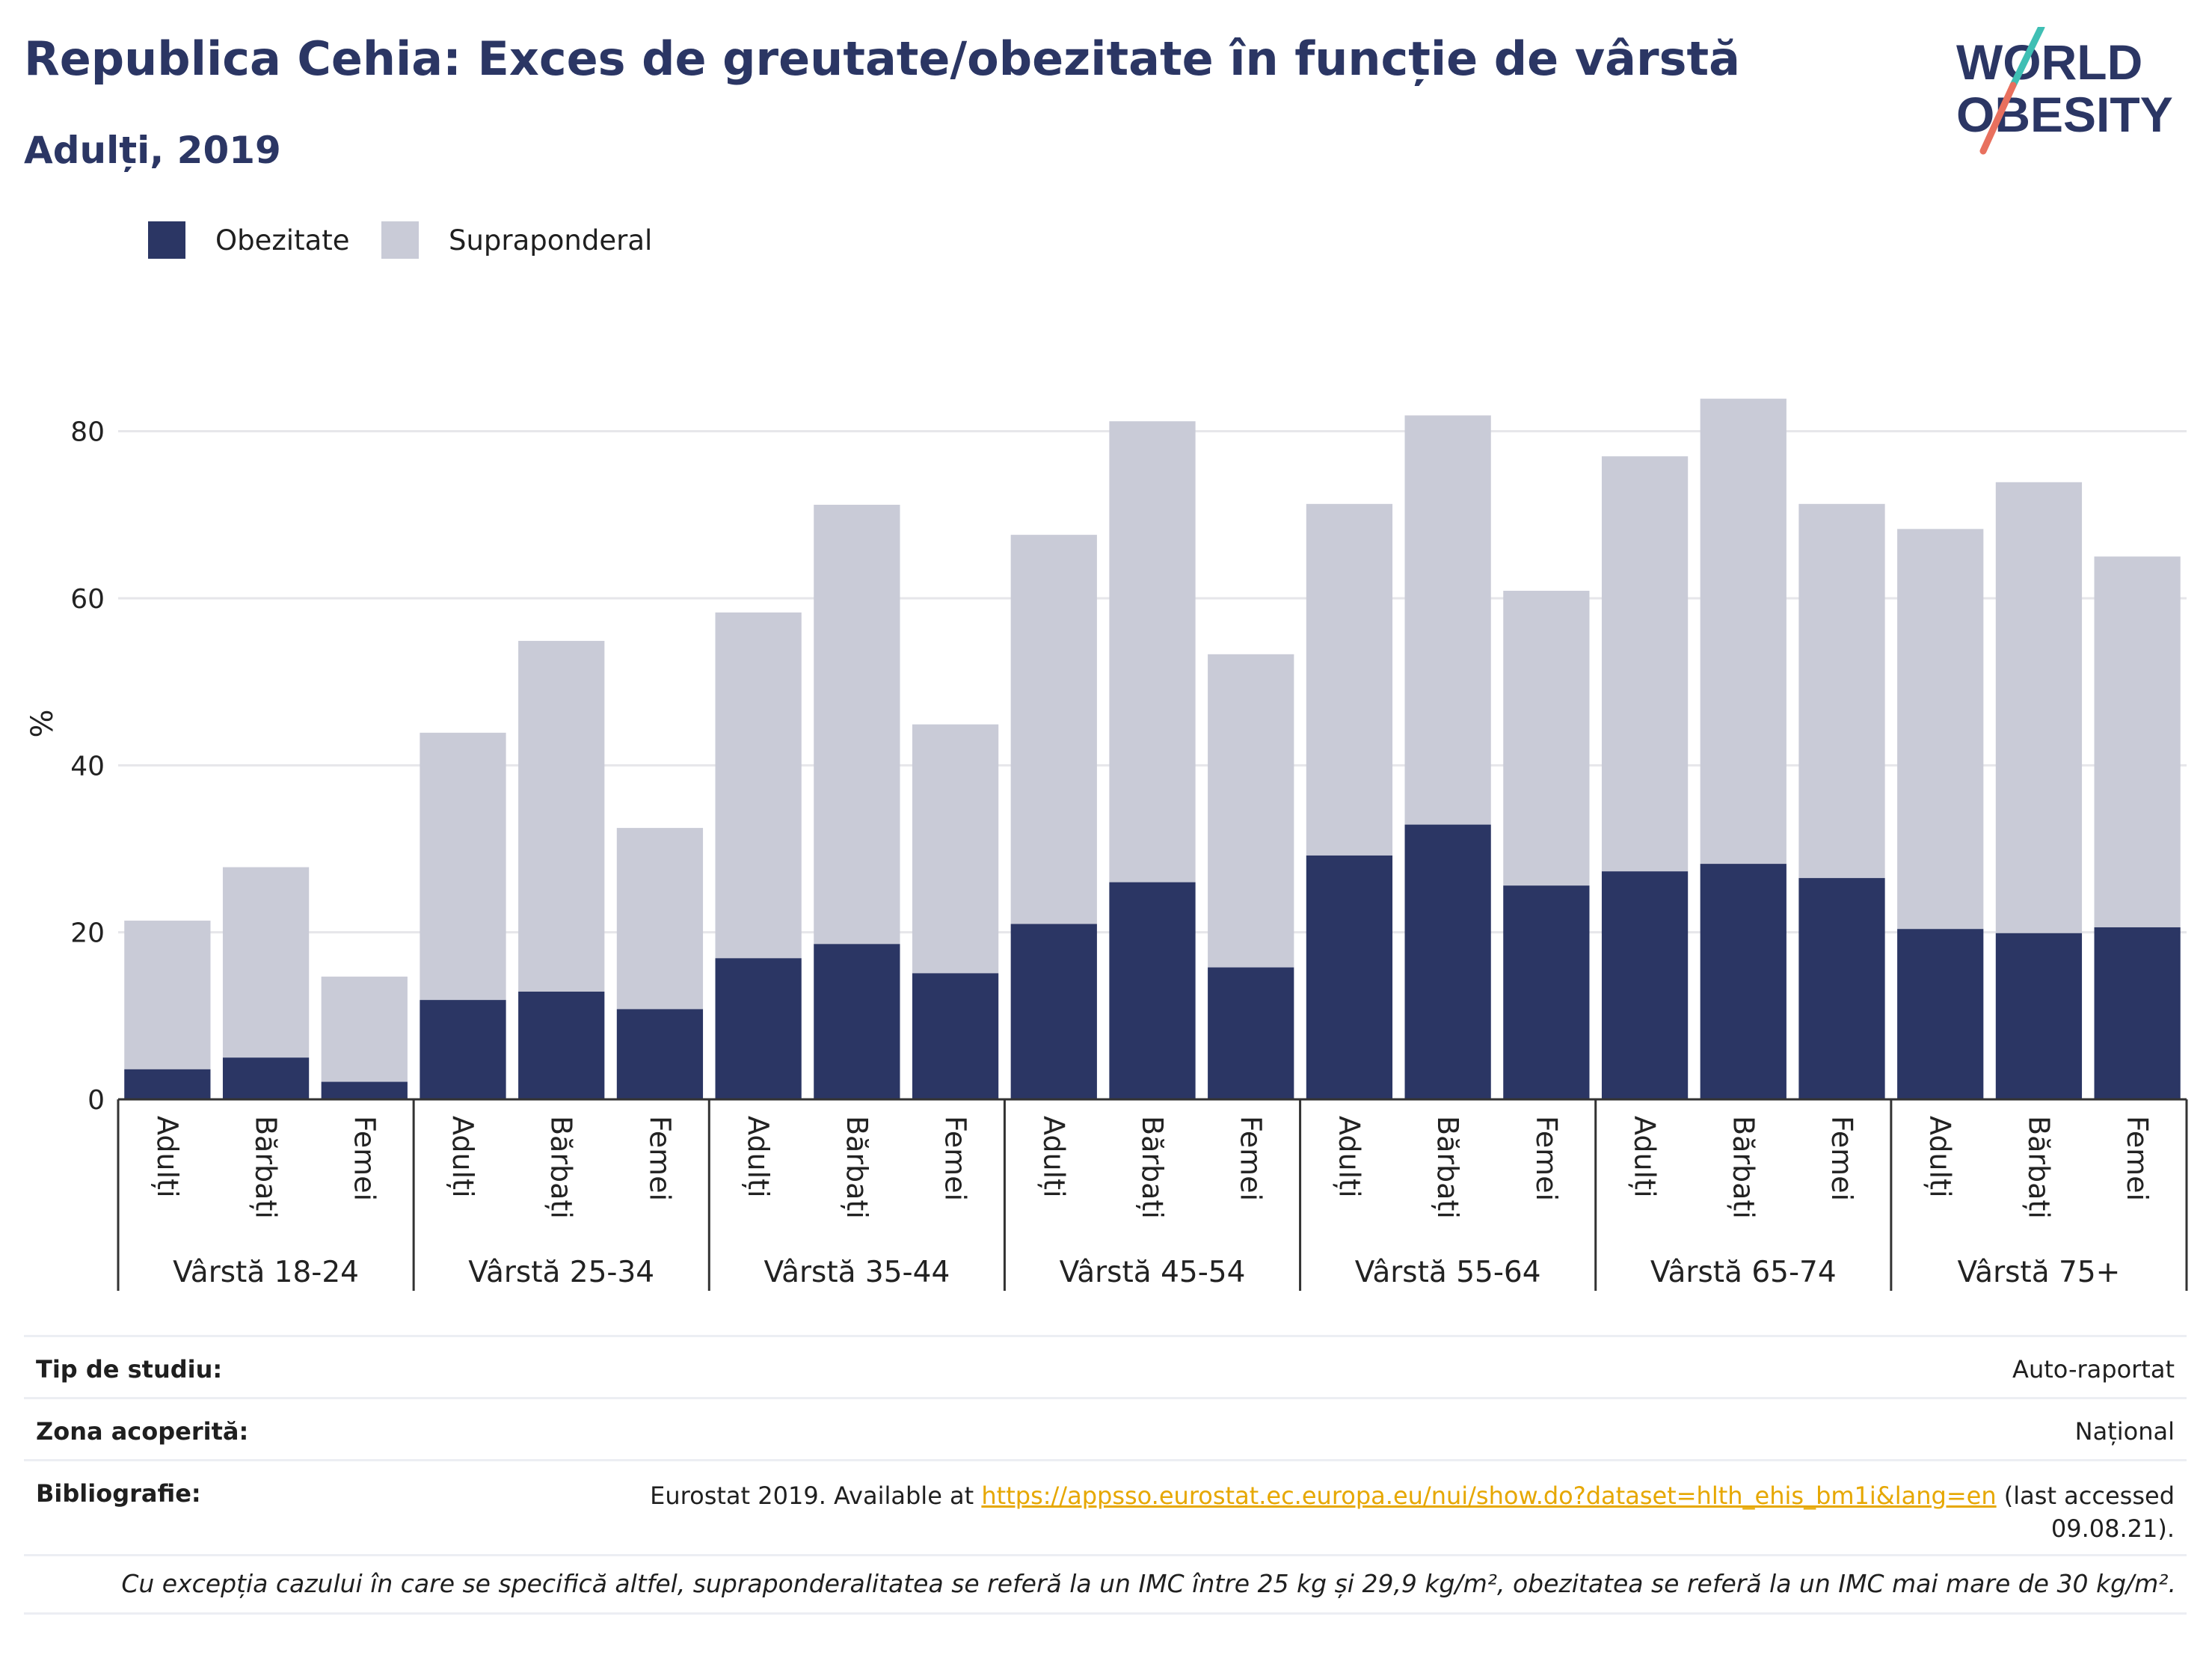  I want to click on x-group-label: Vârstă 25-34, so click(561, 1272).